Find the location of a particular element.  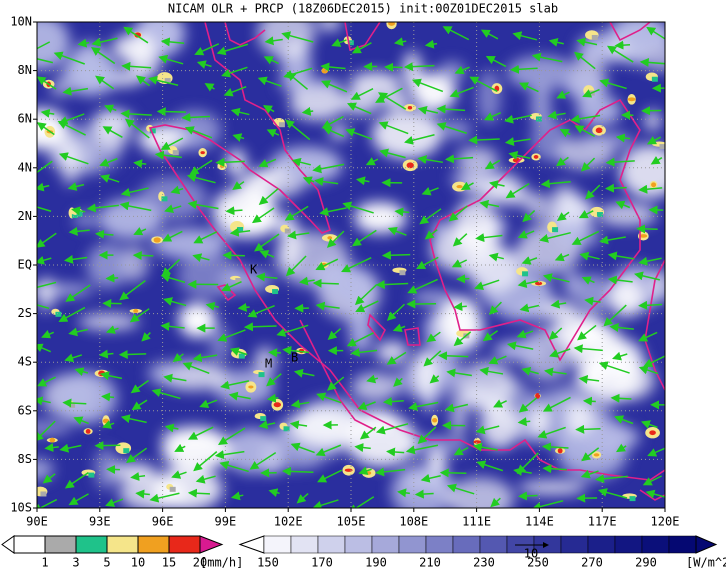

legend-label: 290 is located at coordinates (646, 563).